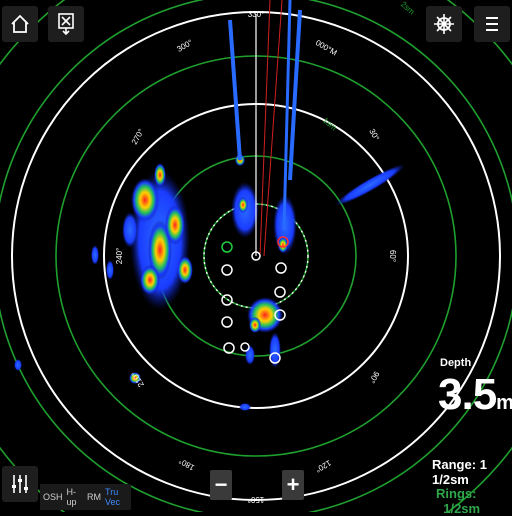 Image resolution: width=512 pixels, height=516 pixels. What do you see at coordinates (392, 256) in the screenshot?
I see `bearing-60: 60°` at bounding box center [392, 256].